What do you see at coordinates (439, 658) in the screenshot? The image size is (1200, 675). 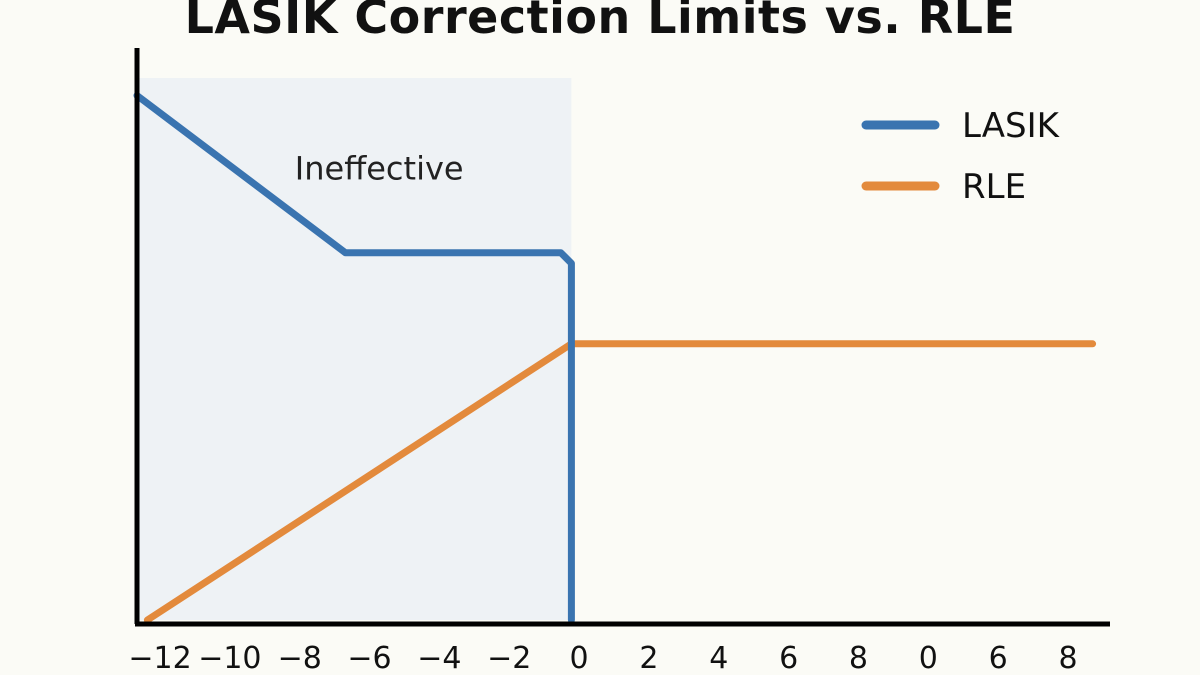 I see `x-tick-label: −4` at bounding box center [439, 658].